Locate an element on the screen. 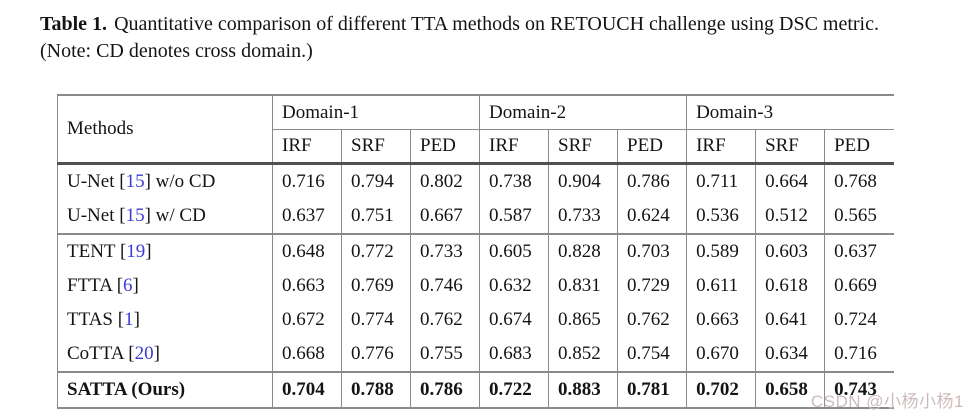 This screenshot has width=971, height=414. dsc-value-cell: 0.603 is located at coordinates (790, 251).